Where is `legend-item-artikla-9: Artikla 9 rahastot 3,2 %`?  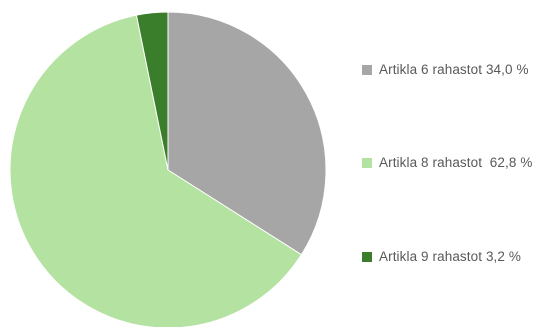
legend-item-artikla-9: Artikla 9 rahastot 3,2 % is located at coordinates (441, 256).